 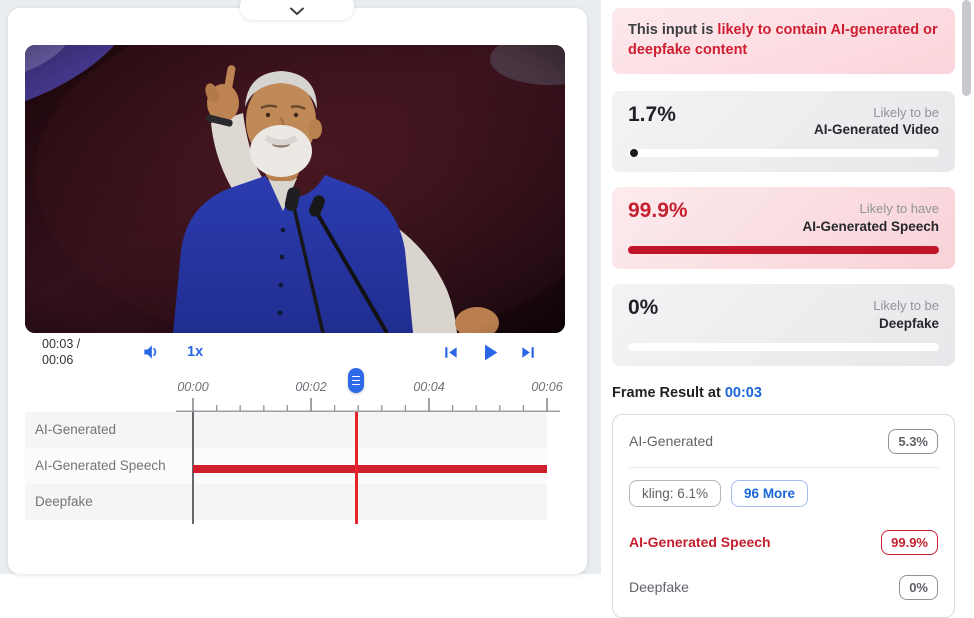 I want to click on frame-row-label: Deepfake, so click(x=659, y=587).